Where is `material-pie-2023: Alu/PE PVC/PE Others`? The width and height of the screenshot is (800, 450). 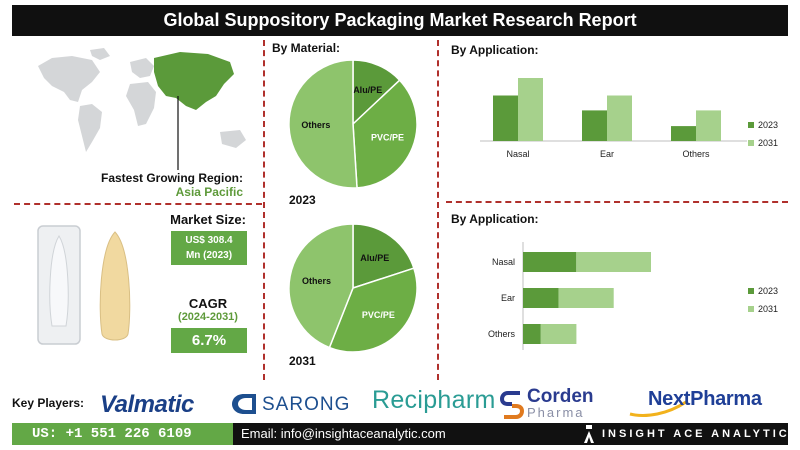
material-pie-2023: Alu/PE PVC/PE Others is located at coordinates (353, 124).